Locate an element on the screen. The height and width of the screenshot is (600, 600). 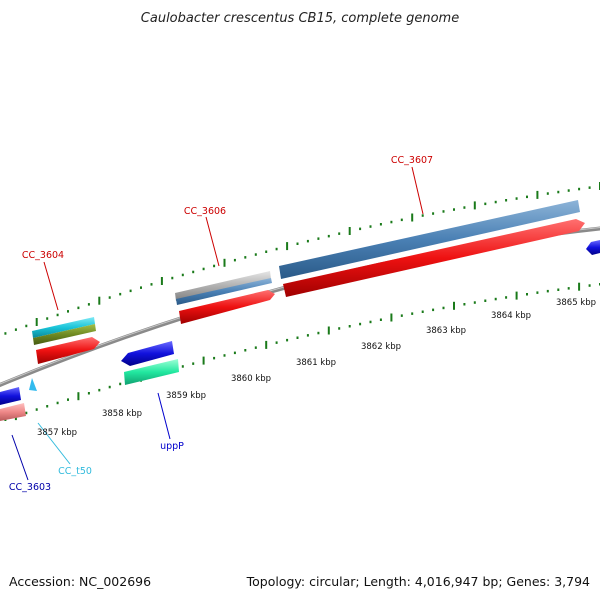
cc3607-red-arrow is located at coordinates (434, 258).